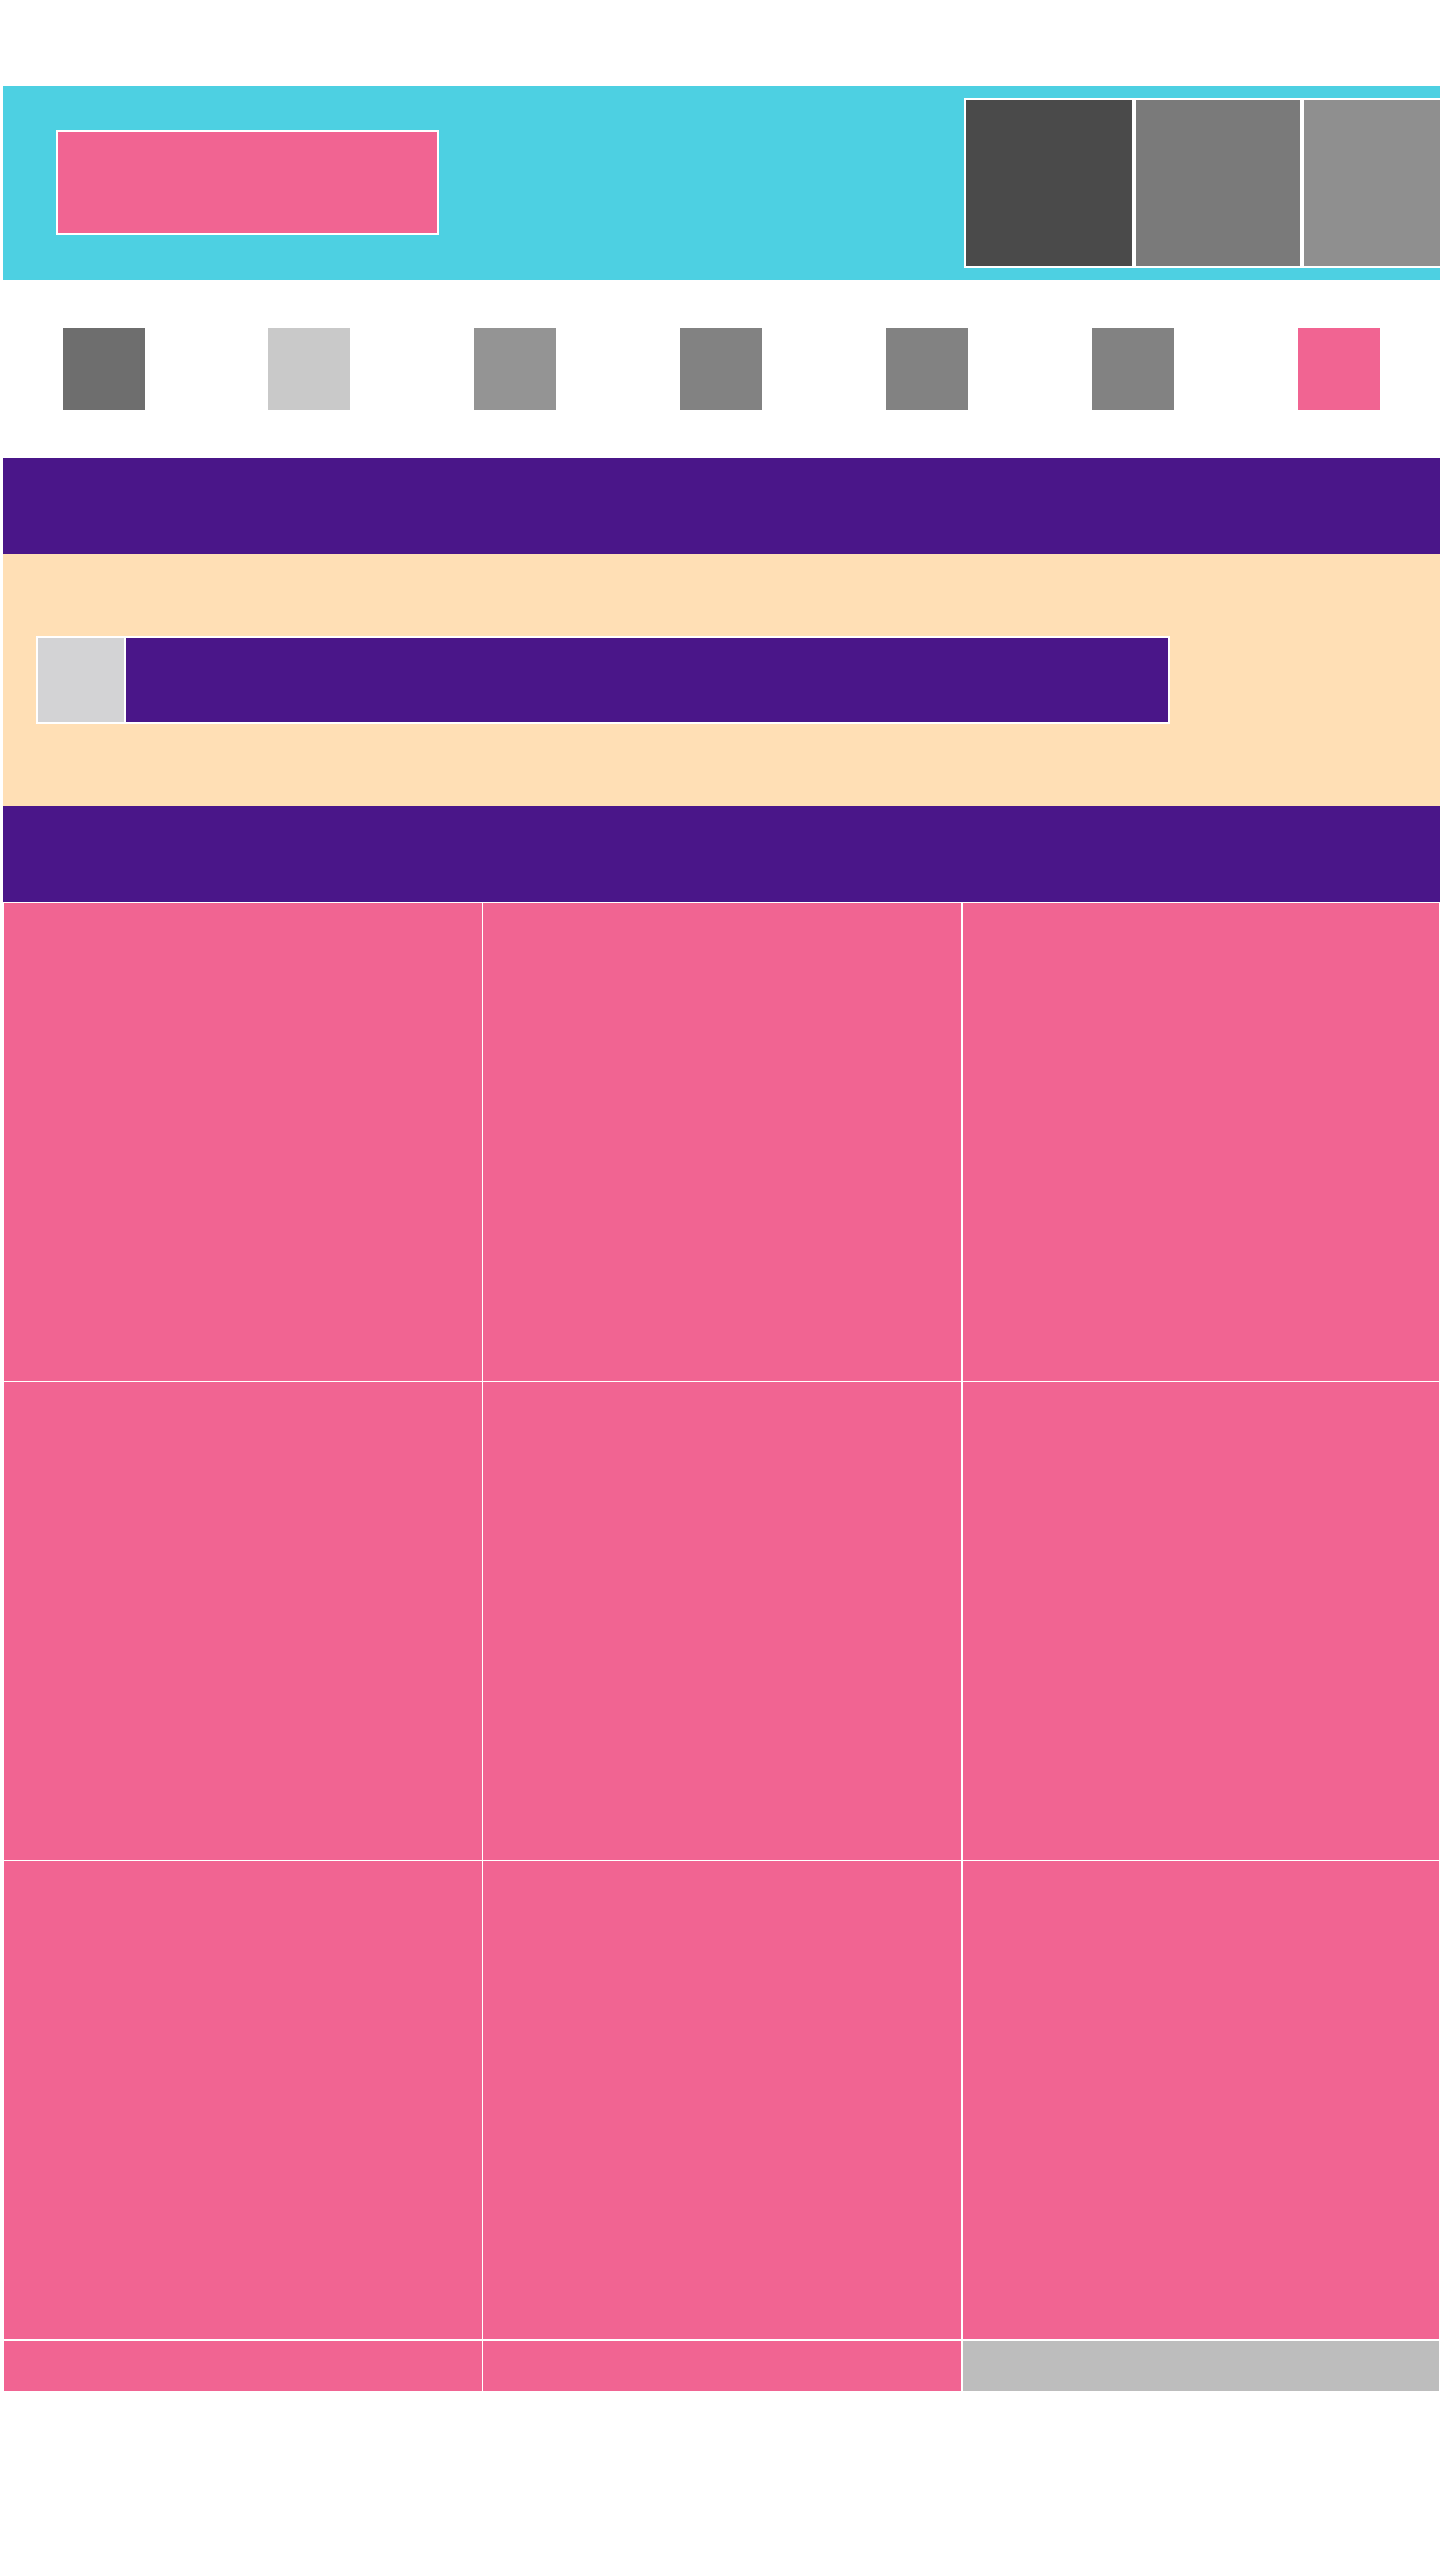 The width and height of the screenshot is (1440, 2560). Describe the element at coordinates (81, 680) in the screenshot. I see `search-icon` at that location.